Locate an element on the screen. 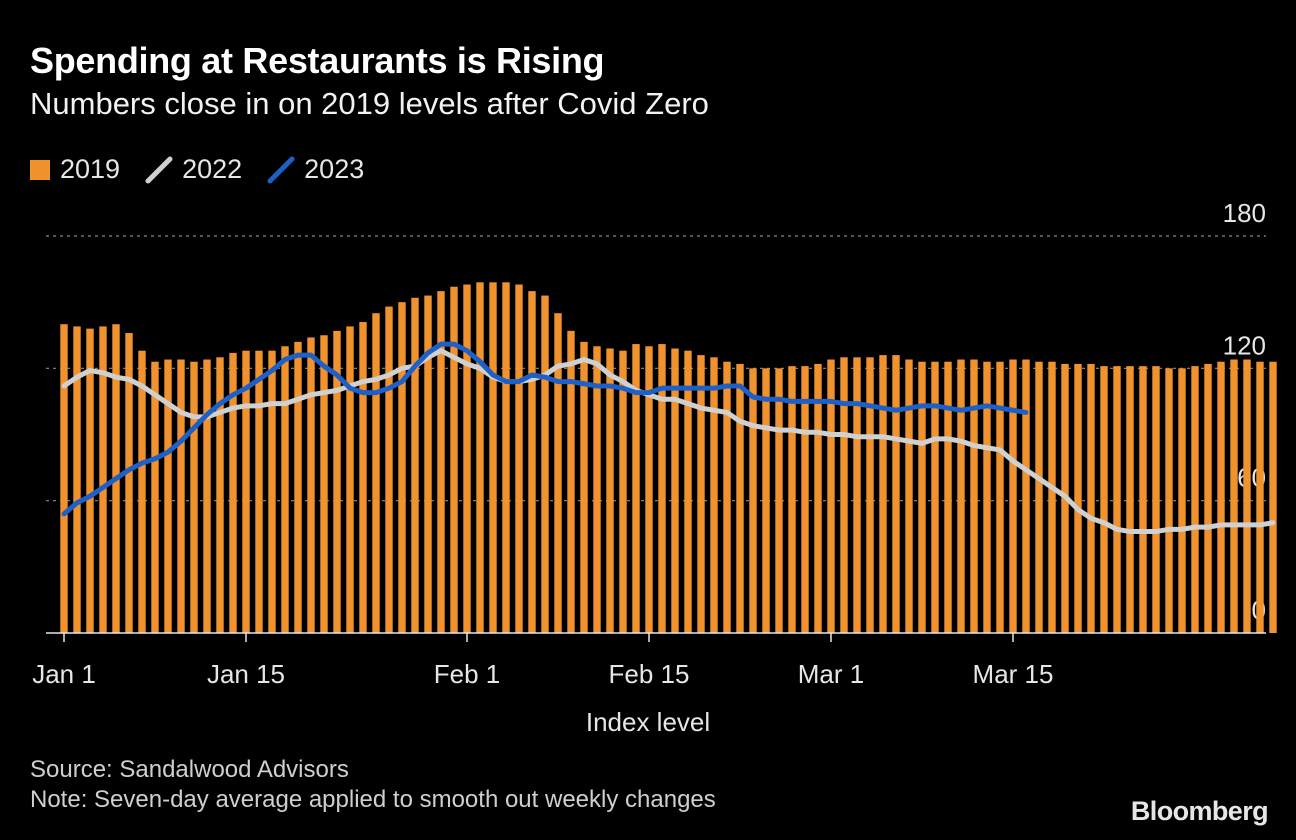  x-tick-label: Jan 1 is located at coordinates (64, 674).